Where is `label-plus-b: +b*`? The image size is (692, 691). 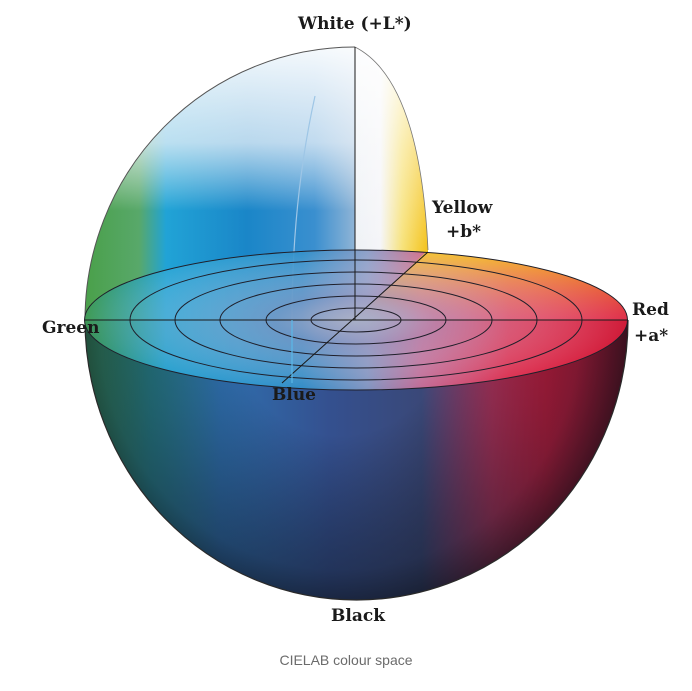 label-plus-b: +b* is located at coordinates (464, 232).